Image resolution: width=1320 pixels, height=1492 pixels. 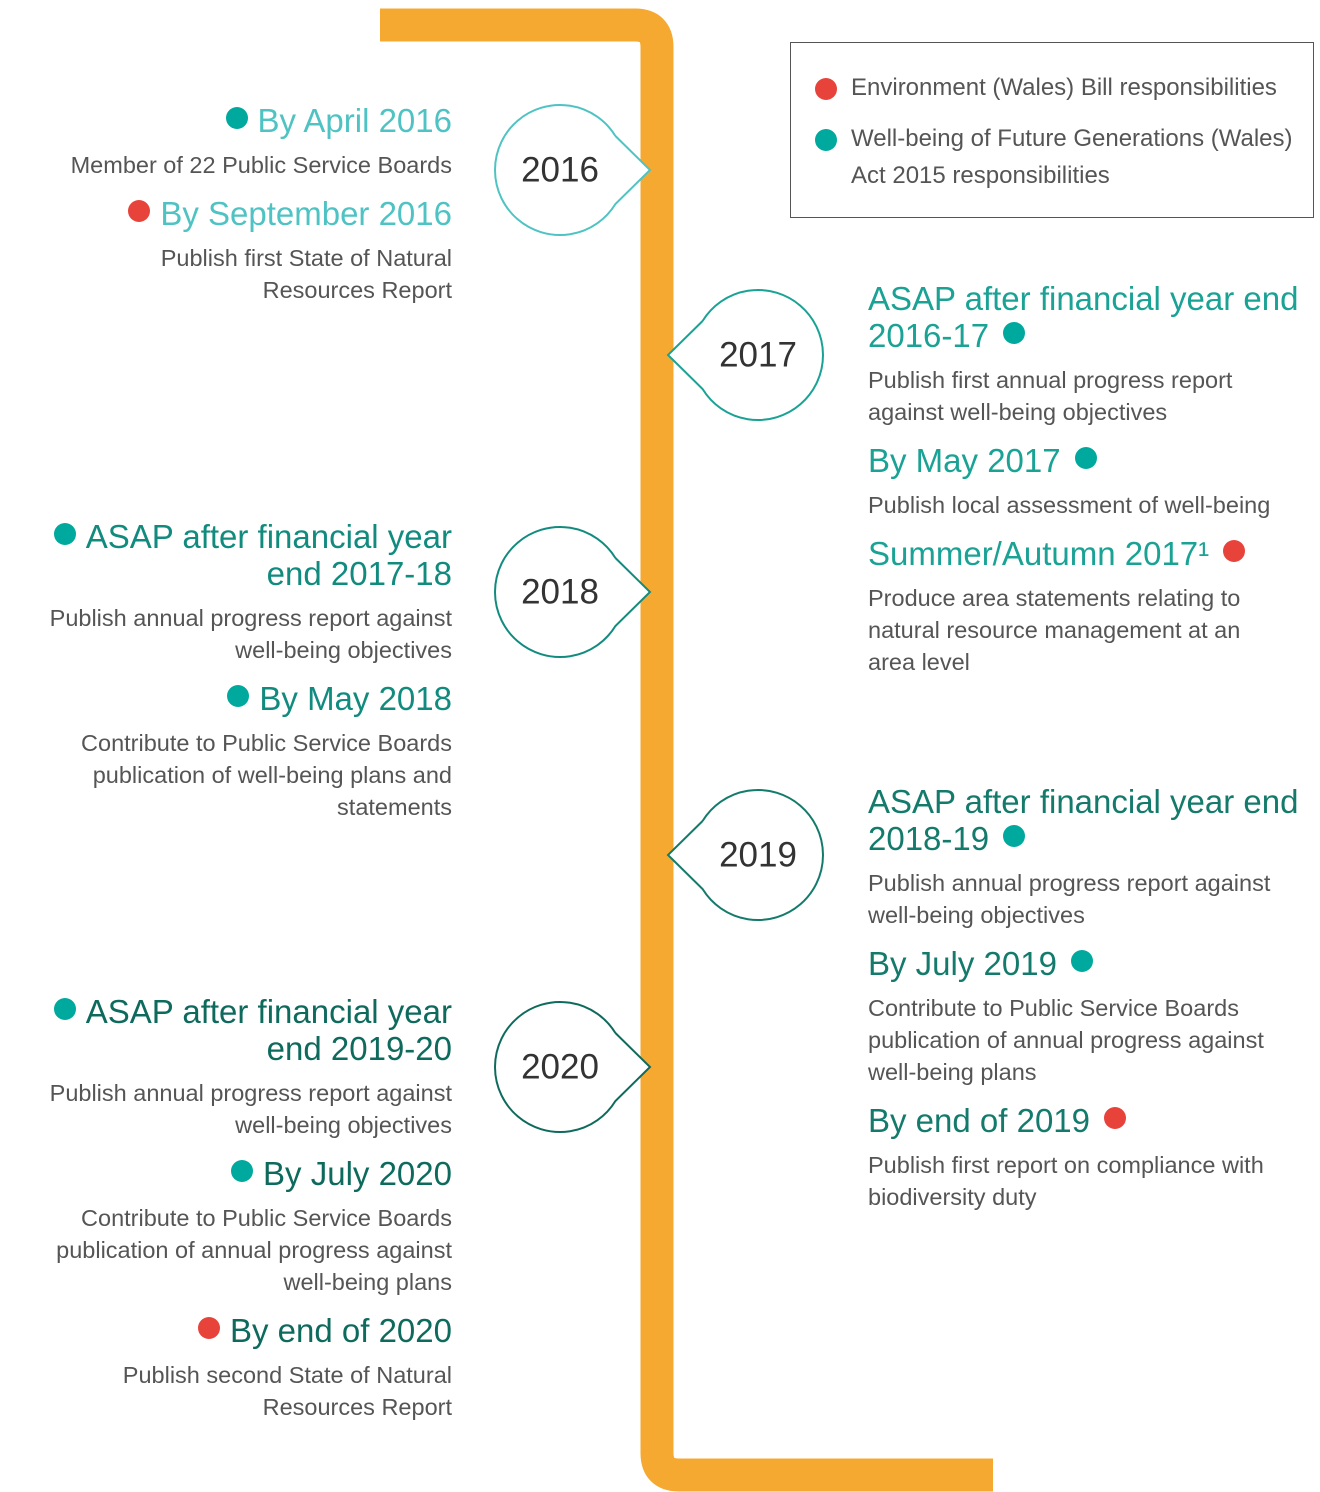 I want to click on entry-heading: By end of 2019, so click(x=1089, y=1120).